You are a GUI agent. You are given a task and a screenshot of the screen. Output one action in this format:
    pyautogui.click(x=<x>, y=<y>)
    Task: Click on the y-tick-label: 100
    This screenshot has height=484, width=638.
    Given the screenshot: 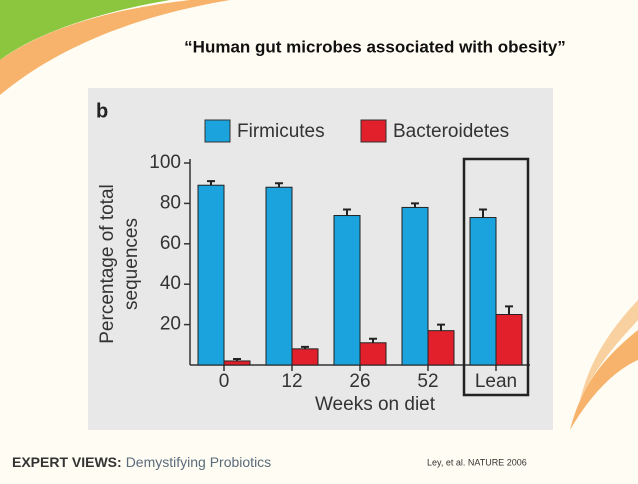 What is the action you would take?
    pyautogui.click(x=165, y=162)
    